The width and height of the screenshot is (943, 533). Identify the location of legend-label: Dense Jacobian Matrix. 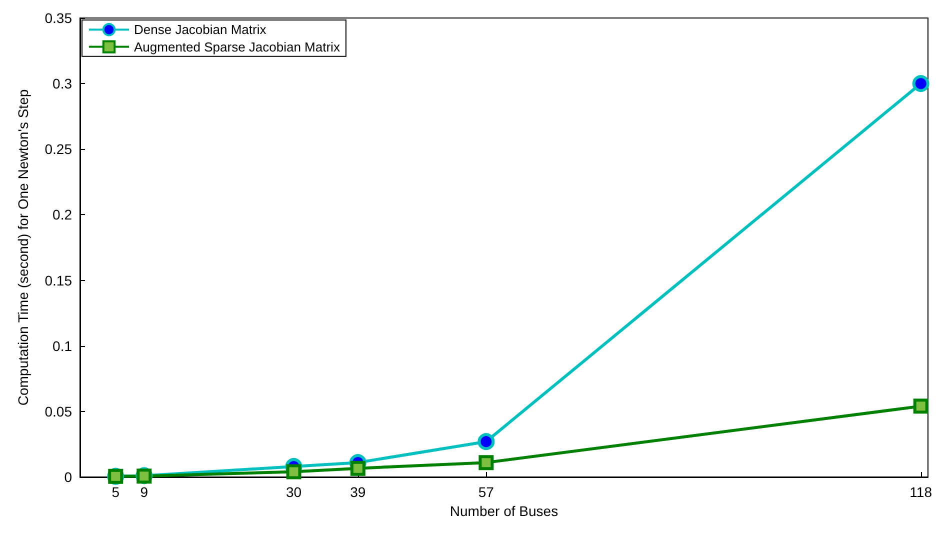
(200, 30).